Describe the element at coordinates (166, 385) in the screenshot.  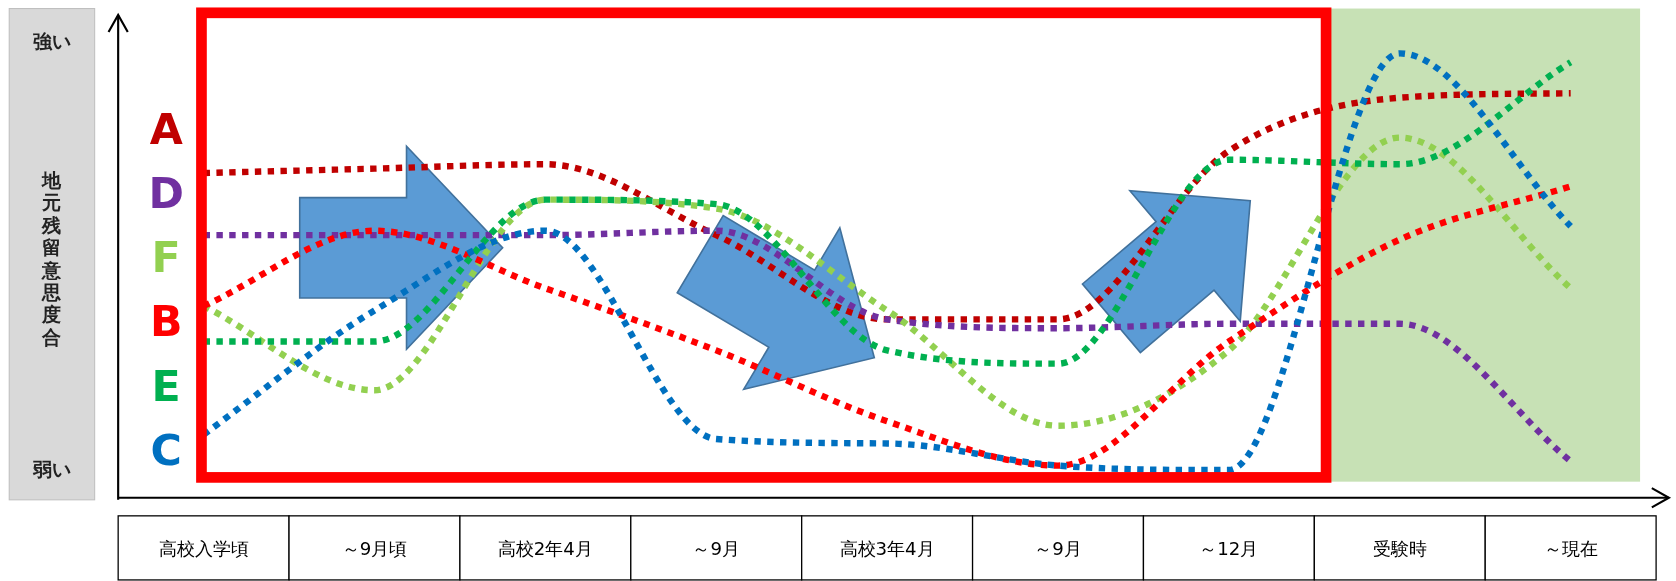
I see `series-label: E` at that location.